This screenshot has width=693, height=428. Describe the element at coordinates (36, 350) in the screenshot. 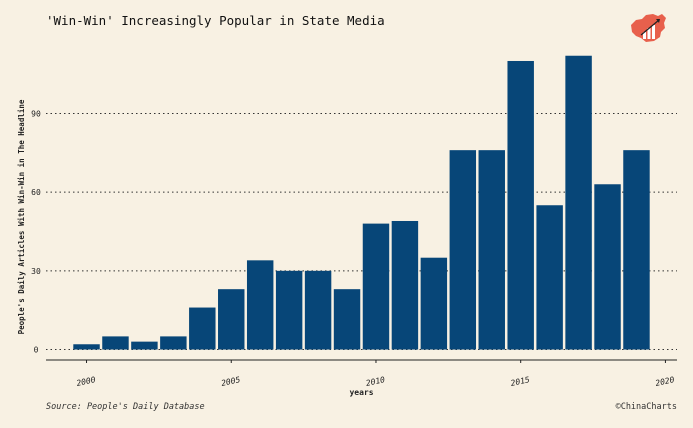

I see `y-tick-label: 0` at that location.